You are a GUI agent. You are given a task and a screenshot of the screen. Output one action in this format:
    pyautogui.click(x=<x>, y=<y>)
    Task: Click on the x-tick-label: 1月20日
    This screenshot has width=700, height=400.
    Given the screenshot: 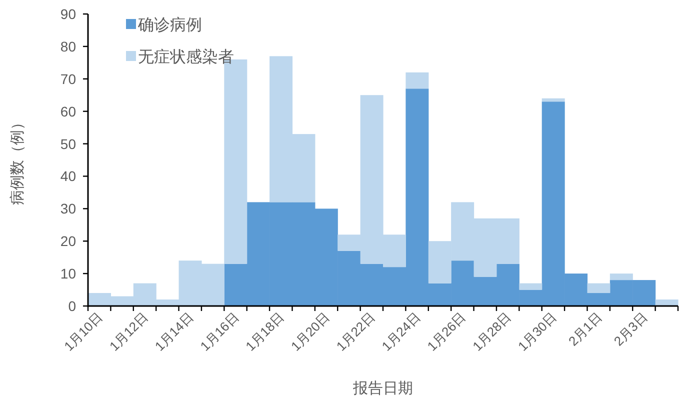 What is the action you would take?
    pyautogui.click(x=310, y=332)
    